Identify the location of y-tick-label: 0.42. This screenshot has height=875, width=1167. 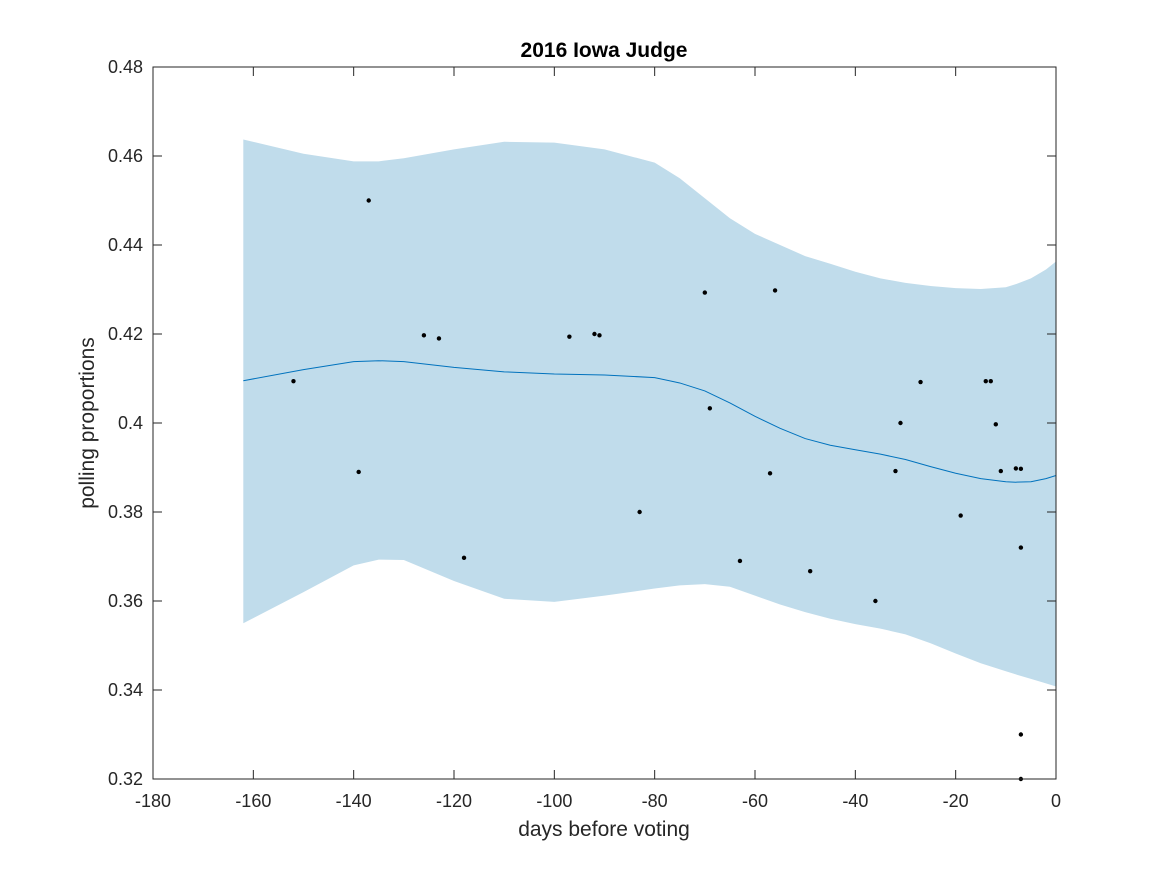
(125, 334).